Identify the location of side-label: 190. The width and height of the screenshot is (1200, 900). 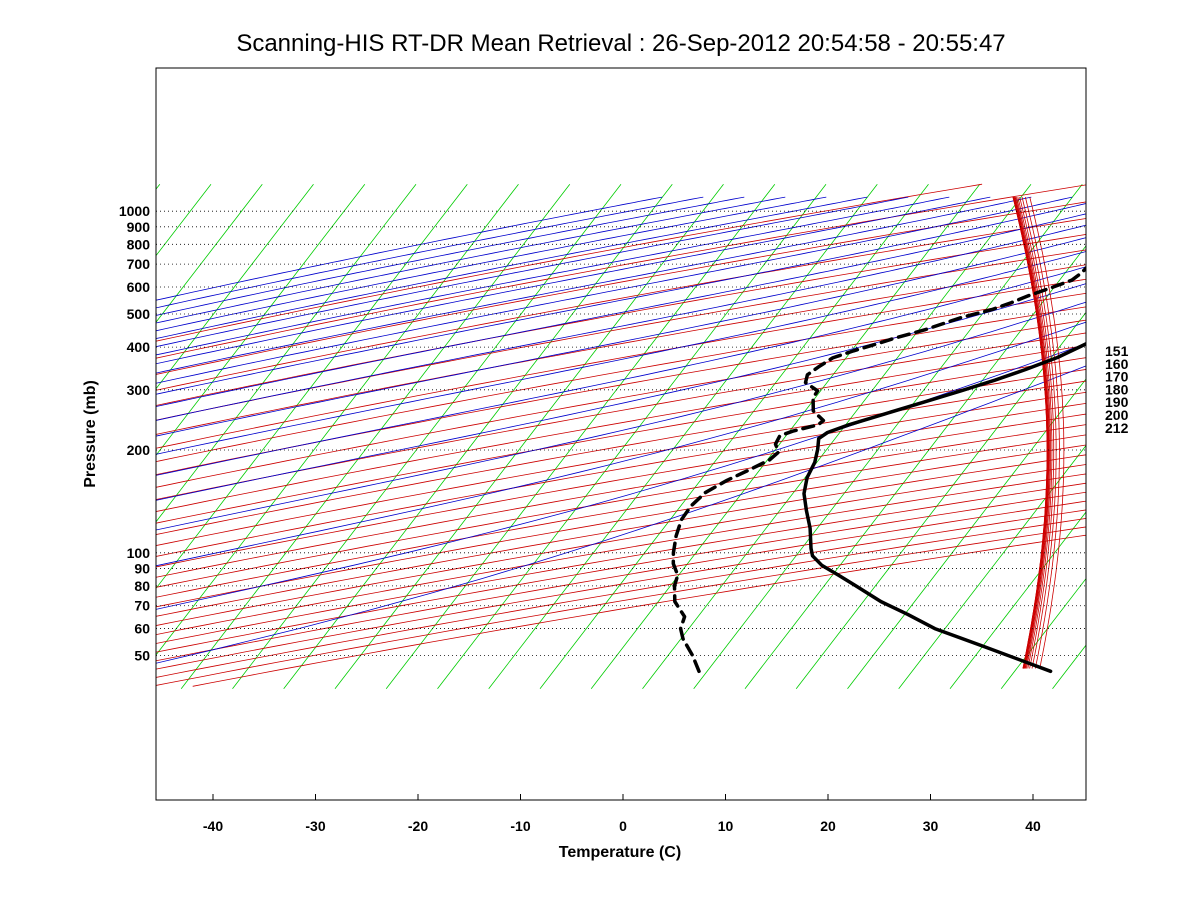
(1117, 402).